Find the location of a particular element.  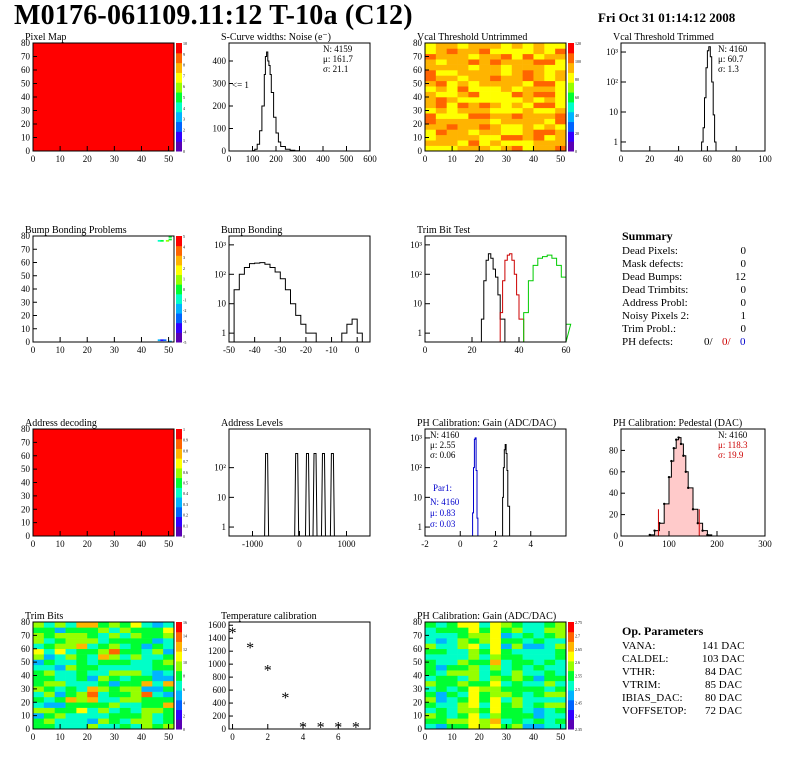

y-tick-label: 10² is located at coordinates (612, 82).